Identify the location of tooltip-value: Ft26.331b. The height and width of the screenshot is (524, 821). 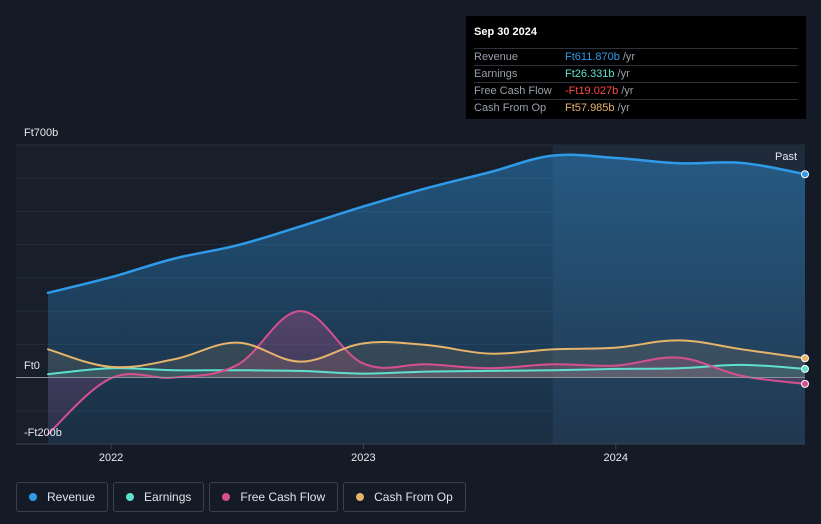
(590, 74).